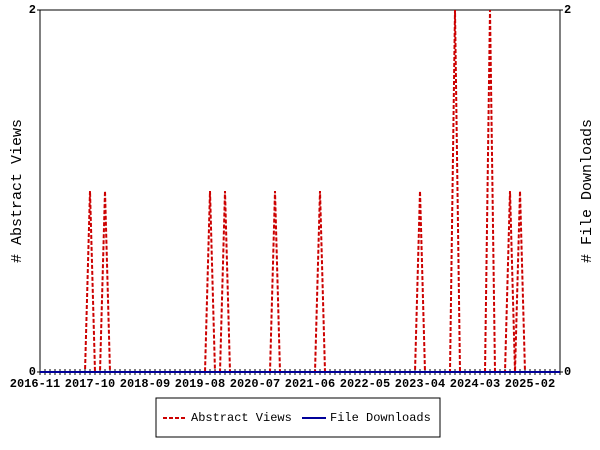 The height and width of the screenshot is (450, 600). What do you see at coordinates (200, 384) in the screenshot?
I see `x-tick-label: 2019-08` at bounding box center [200, 384].